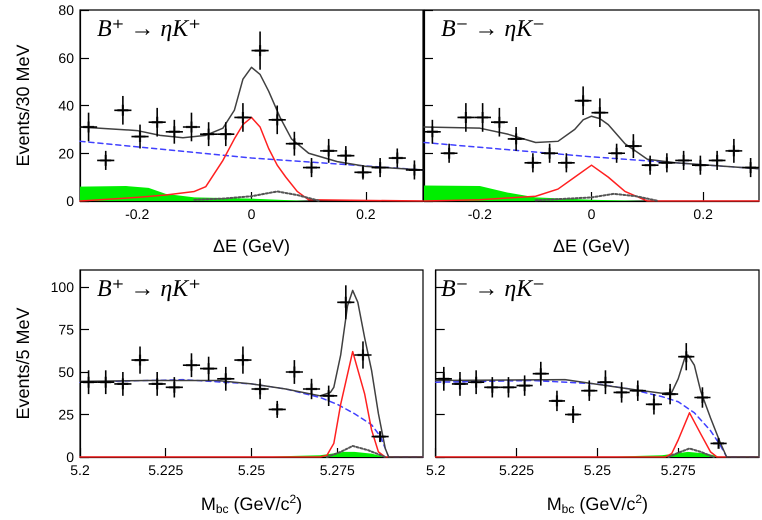 The image size is (762, 520). What do you see at coordinates (62, 287) in the screenshot?
I see `y-tick-label: 100` at bounding box center [62, 287].